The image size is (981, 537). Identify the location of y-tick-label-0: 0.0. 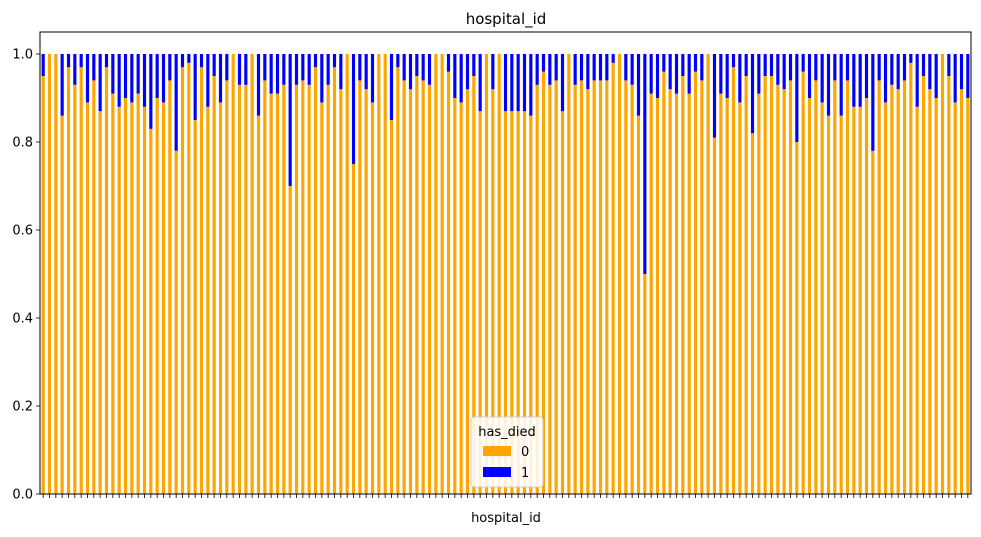
(22, 495).